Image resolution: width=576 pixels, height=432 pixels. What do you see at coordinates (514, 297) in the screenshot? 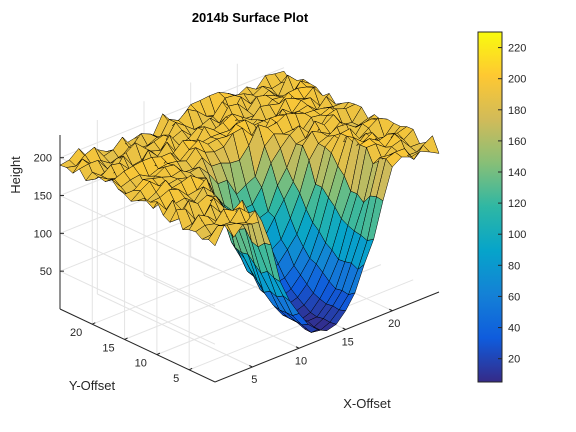
I see `colorbar-tick-label: 60` at bounding box center [514, 297].